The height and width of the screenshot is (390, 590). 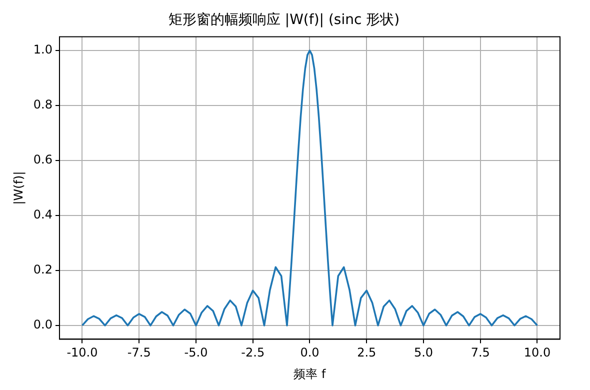 What do you see at coordinates (480, 353) in the screenshot?
I see `x-tick-label: 7.5` at bounding box center [480, 353].